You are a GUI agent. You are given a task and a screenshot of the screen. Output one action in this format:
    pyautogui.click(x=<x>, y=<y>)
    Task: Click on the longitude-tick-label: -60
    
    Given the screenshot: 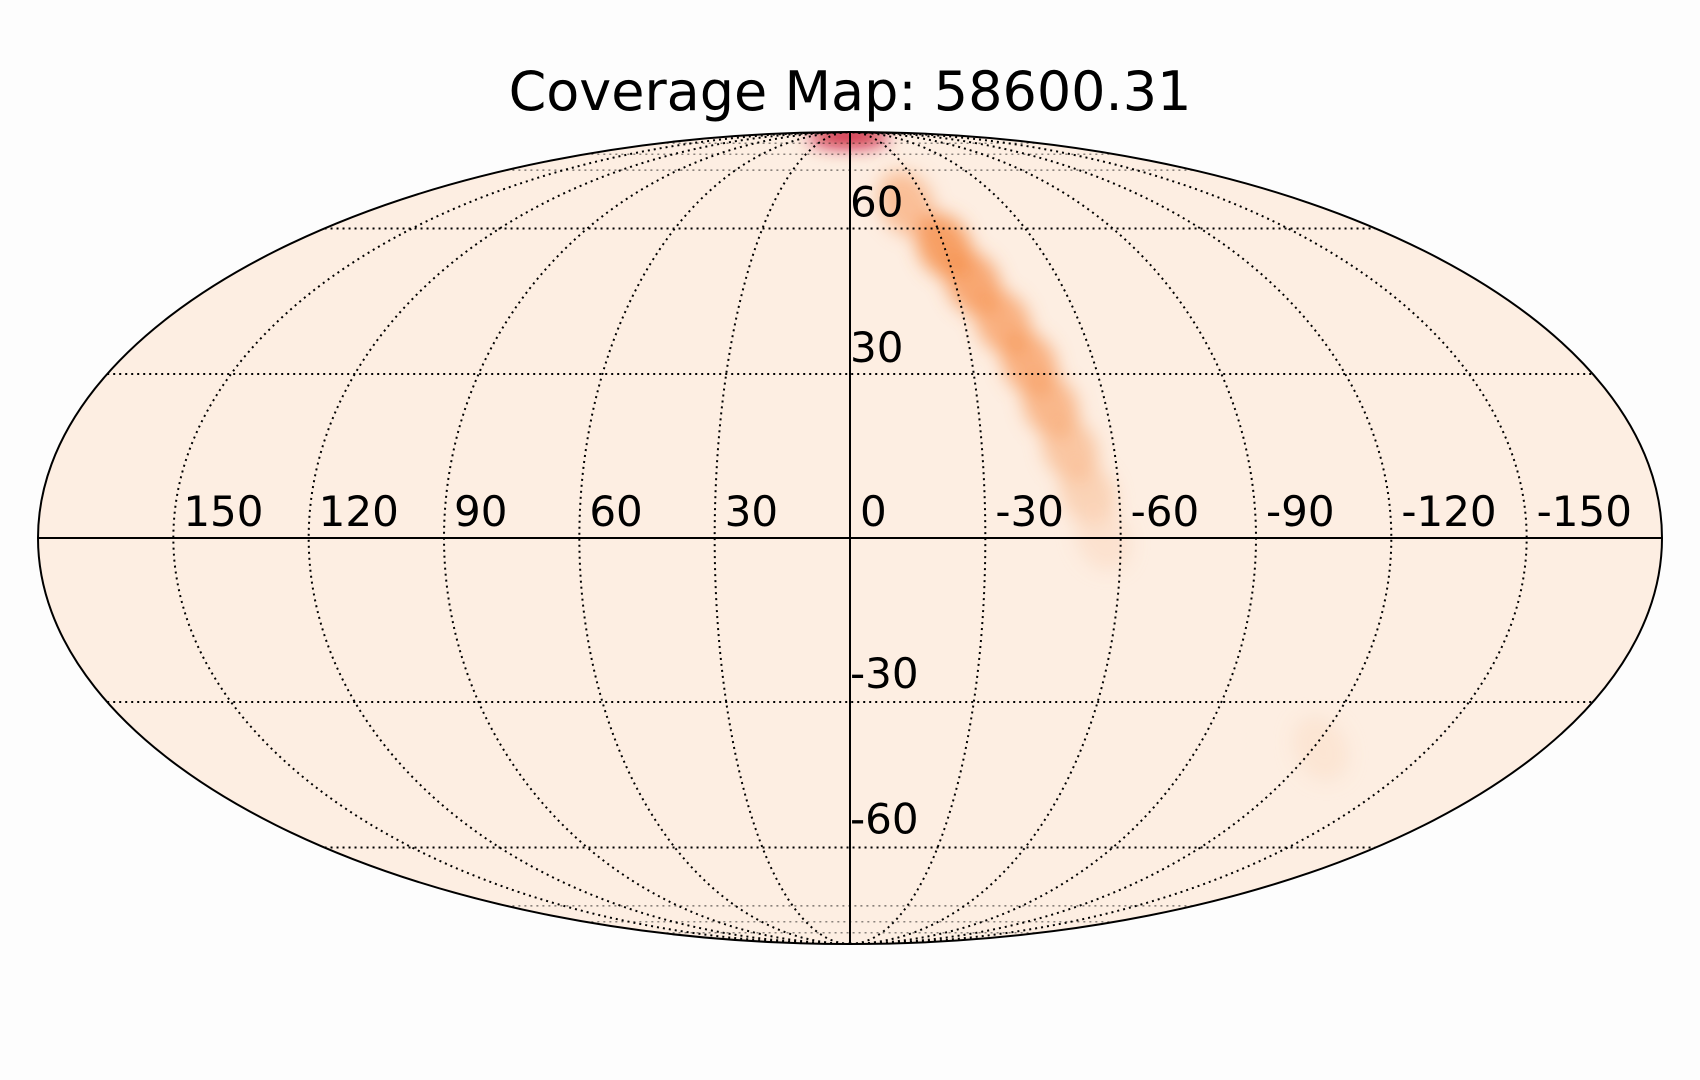 What is the action you would take?
    pyautogui.click(x=1165, y=511)
    